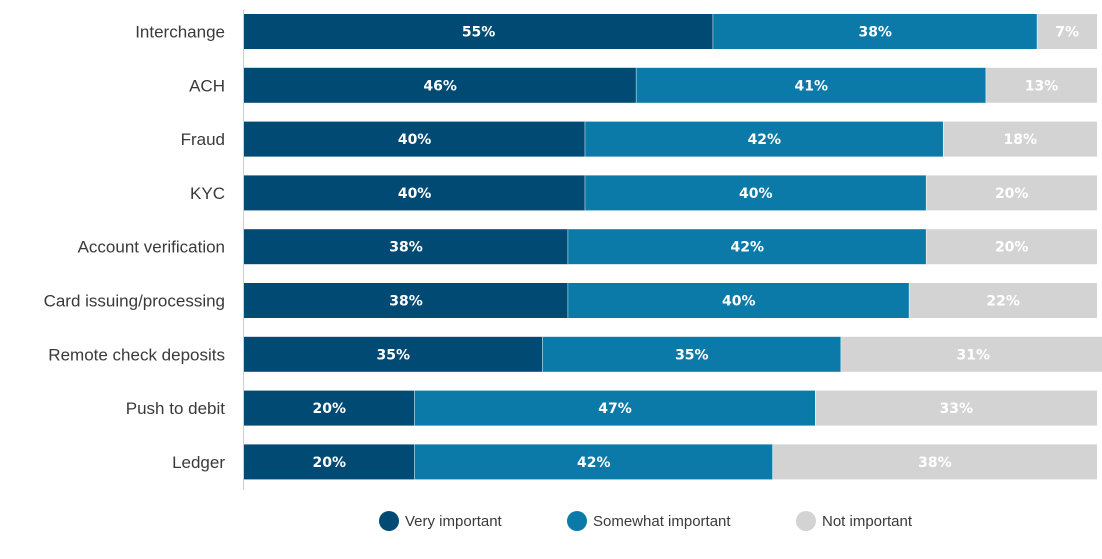  I want to click on legend-label: Not important, so click(867, 521).